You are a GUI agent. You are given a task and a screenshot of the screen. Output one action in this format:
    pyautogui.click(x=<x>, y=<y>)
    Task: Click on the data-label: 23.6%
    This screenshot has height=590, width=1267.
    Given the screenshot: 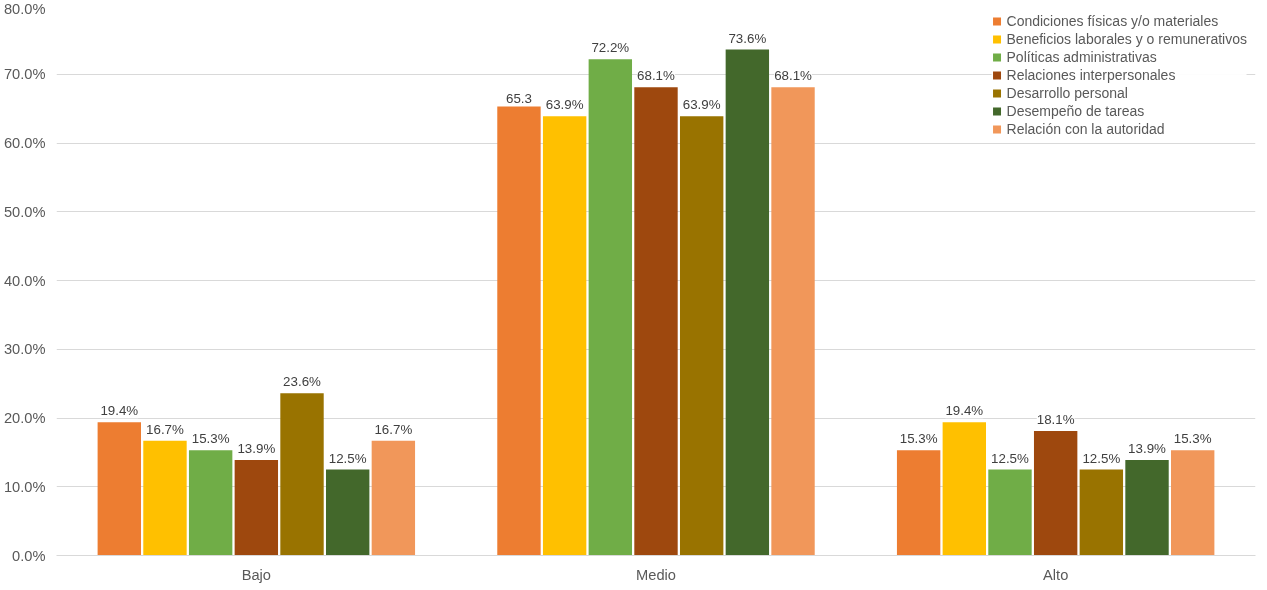 What is the action you would take?
    pyautogui.click(x=302, y=382)
    